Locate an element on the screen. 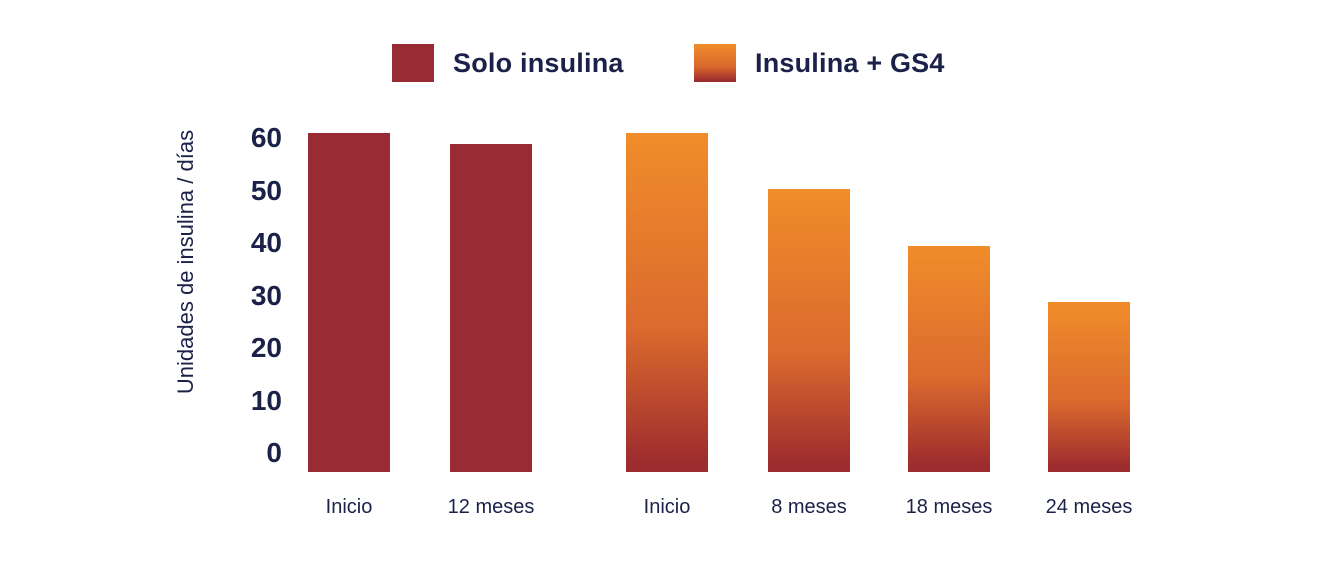 The image size is (1320, 578). bar-insulina-gs4-24-meses is located at coordinates (1089, 387).